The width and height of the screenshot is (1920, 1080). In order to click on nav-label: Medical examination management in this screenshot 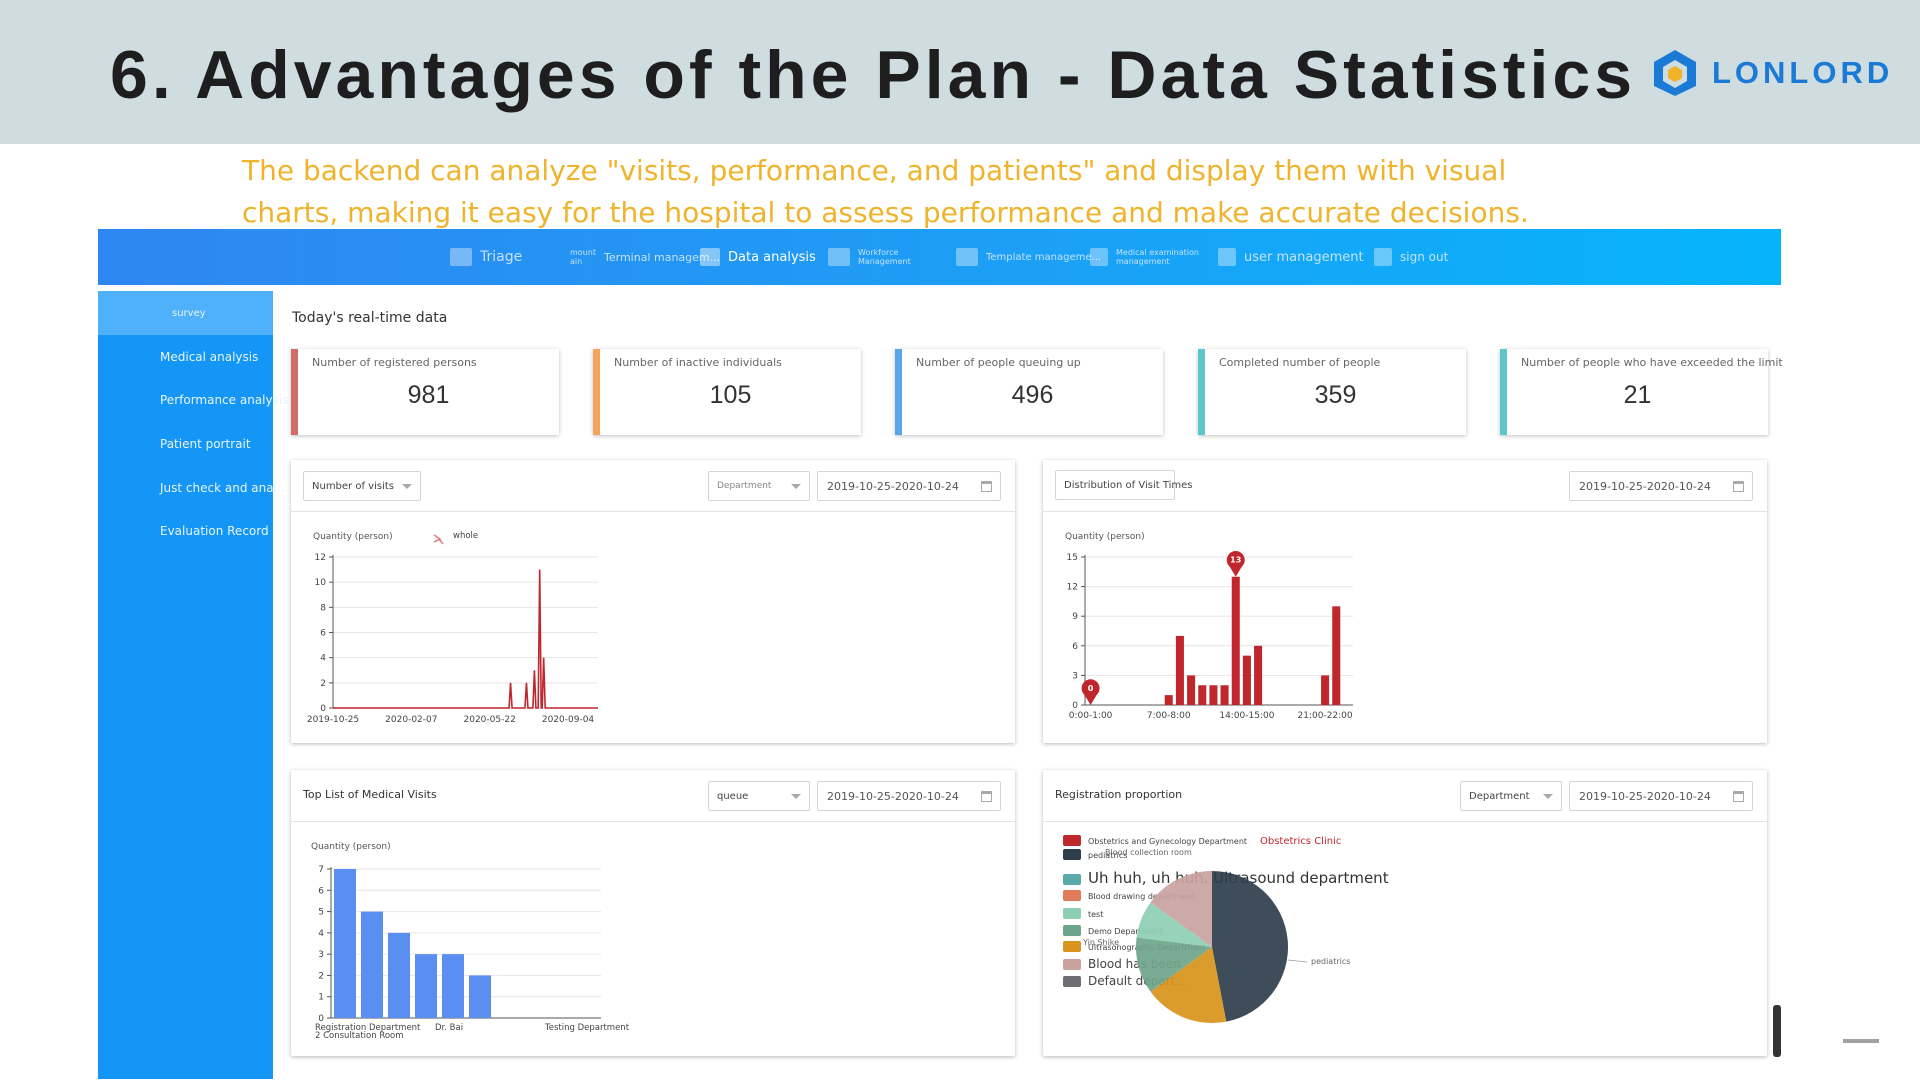, I will do `click(1157, 257)`.